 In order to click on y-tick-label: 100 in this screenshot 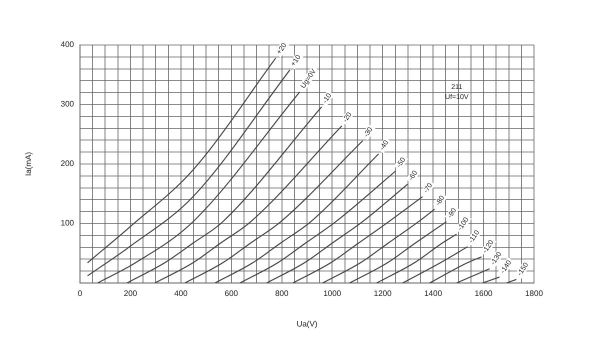, I will do `click(67, 223)`.